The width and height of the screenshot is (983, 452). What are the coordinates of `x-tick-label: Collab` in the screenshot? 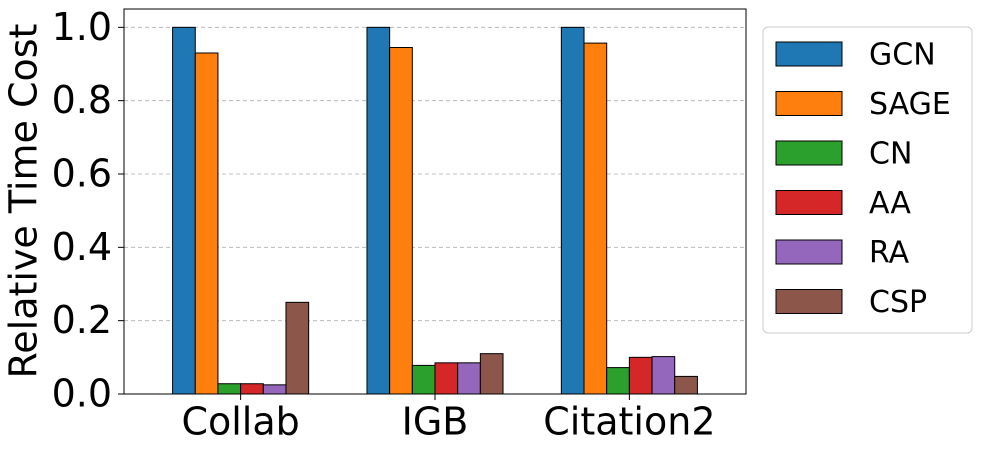 It's located at (240, 422).